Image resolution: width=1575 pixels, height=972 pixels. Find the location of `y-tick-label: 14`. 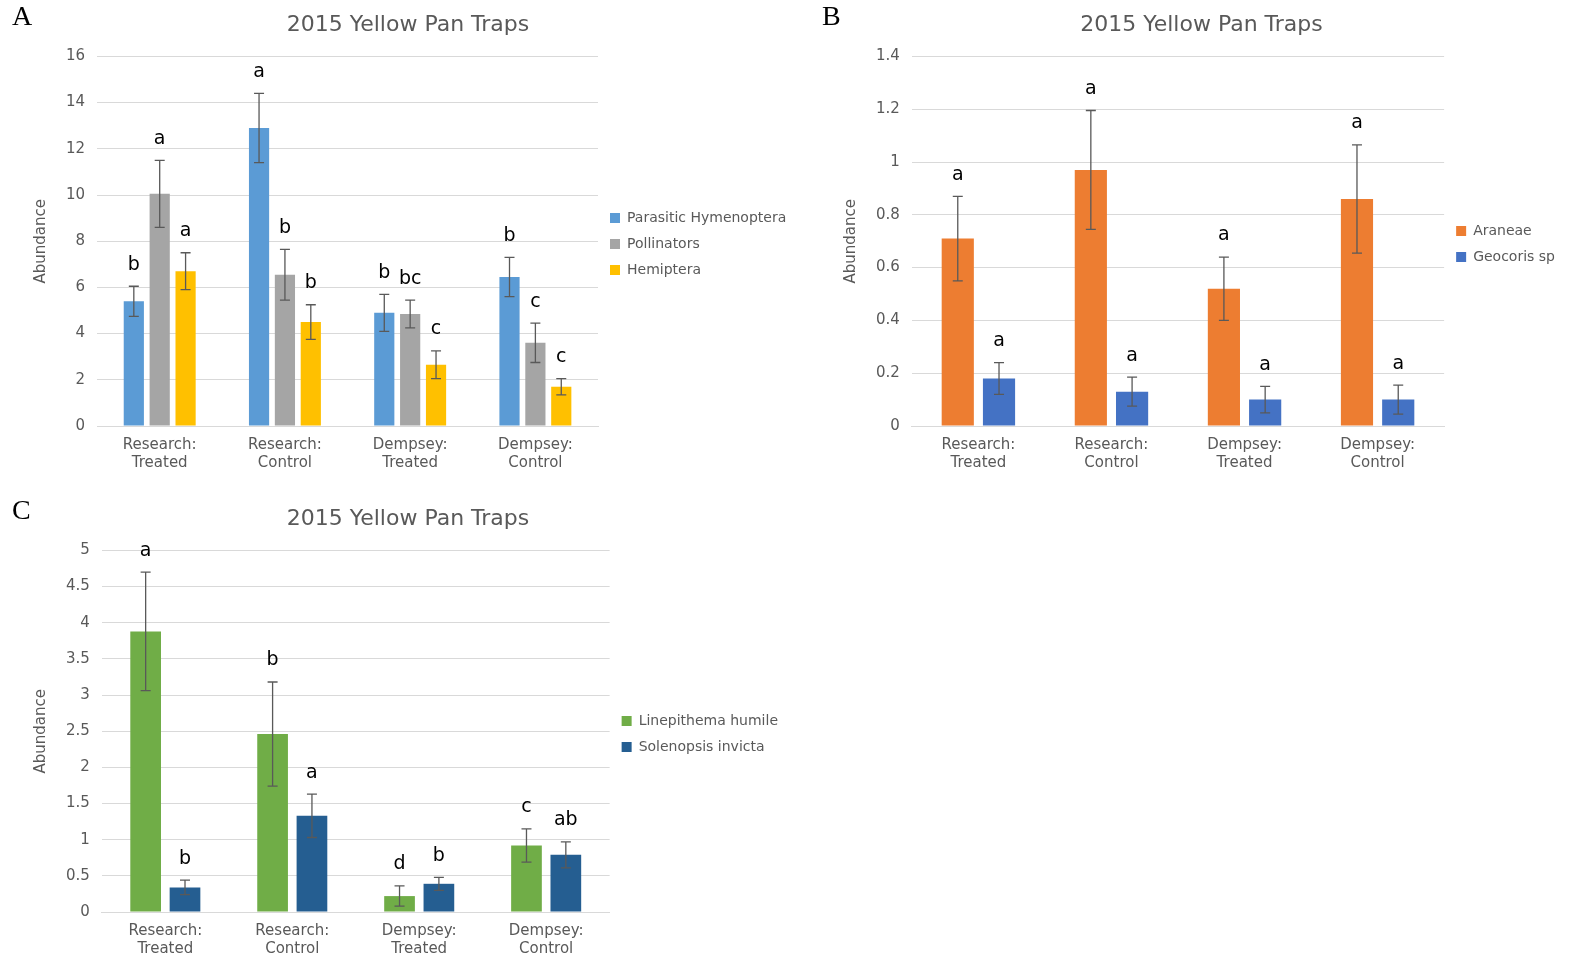

y-tick-label: 14 is located at coordinates (75, 101).